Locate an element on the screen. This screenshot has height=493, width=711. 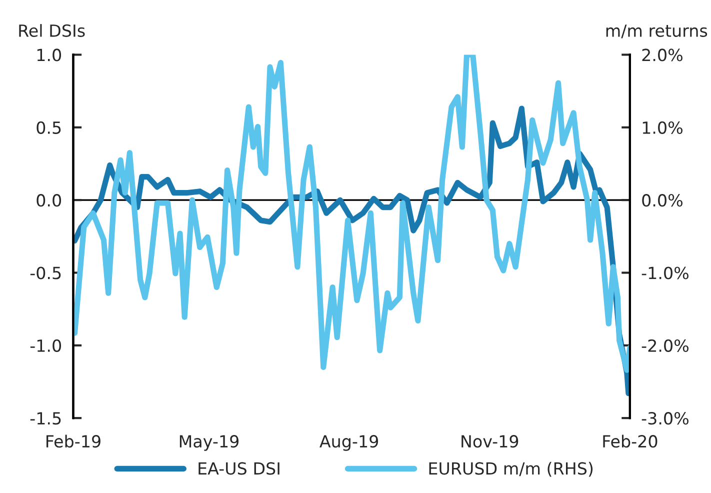
x-tick-label: Aug-19 is located at coordinates (349, 443).